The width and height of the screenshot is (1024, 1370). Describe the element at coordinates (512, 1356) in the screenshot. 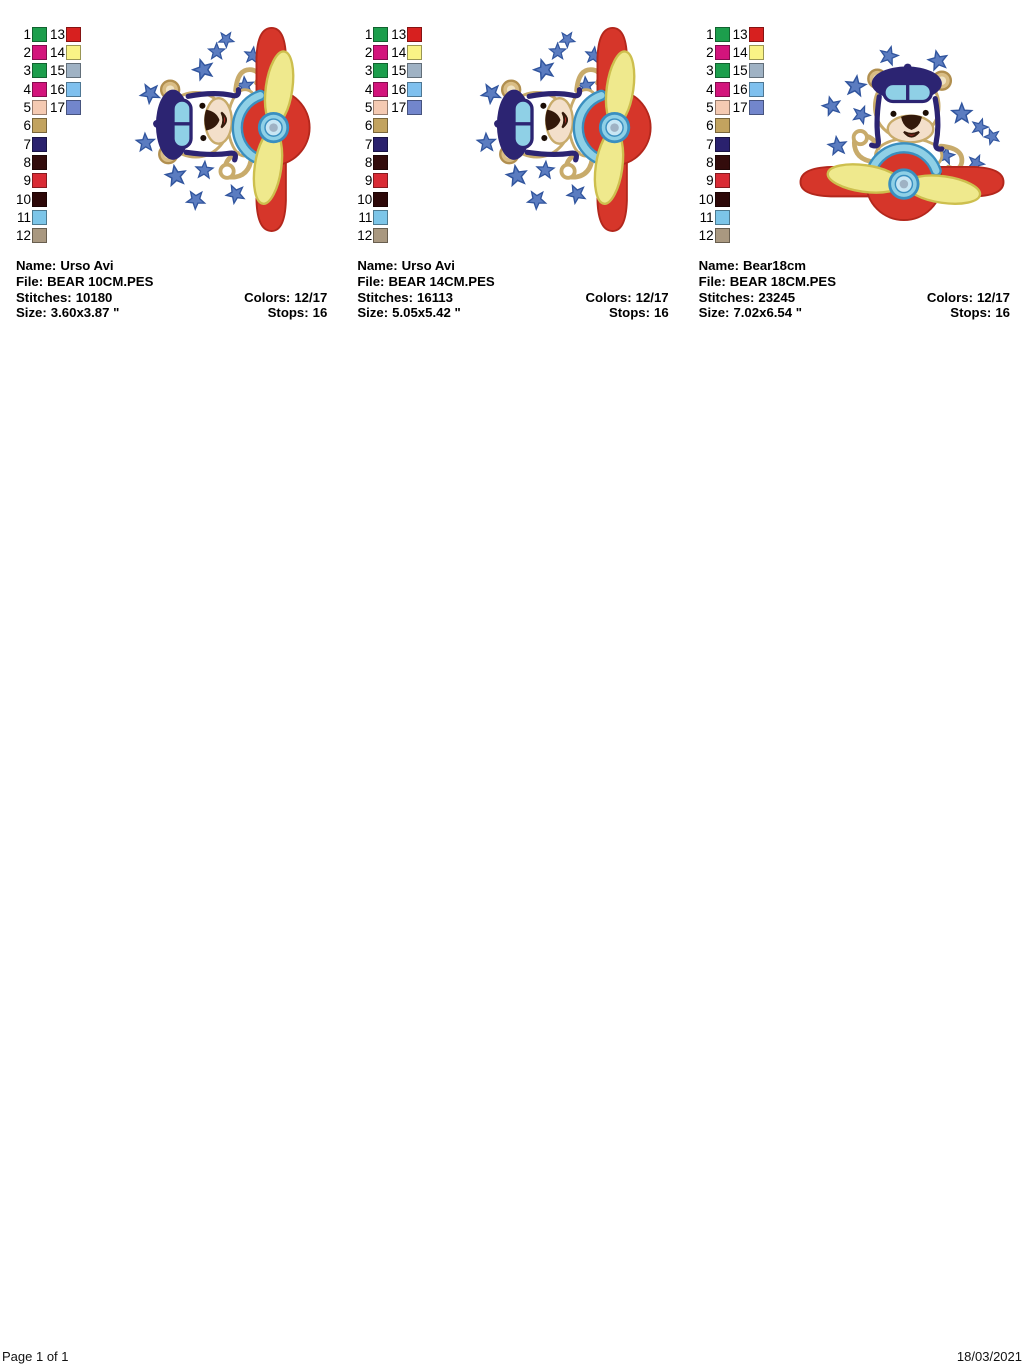

I see `page-footer: Page 1 of 1 18/03/2021` at that location.